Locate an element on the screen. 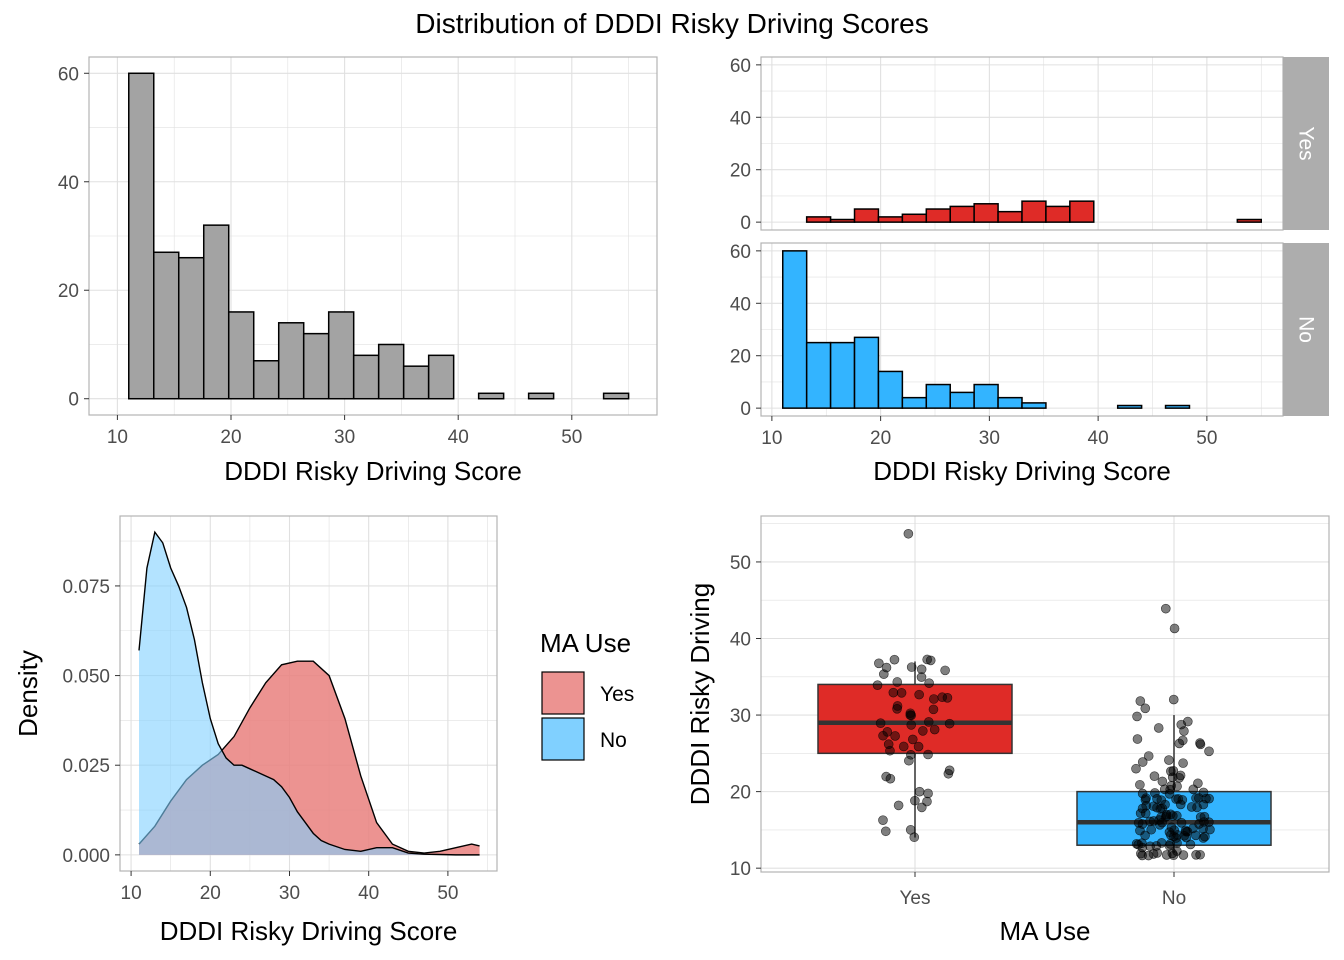 The height and width of the screenshot is (960, 1344). y-tick-label: 0 is located at coordinates (745, 409).